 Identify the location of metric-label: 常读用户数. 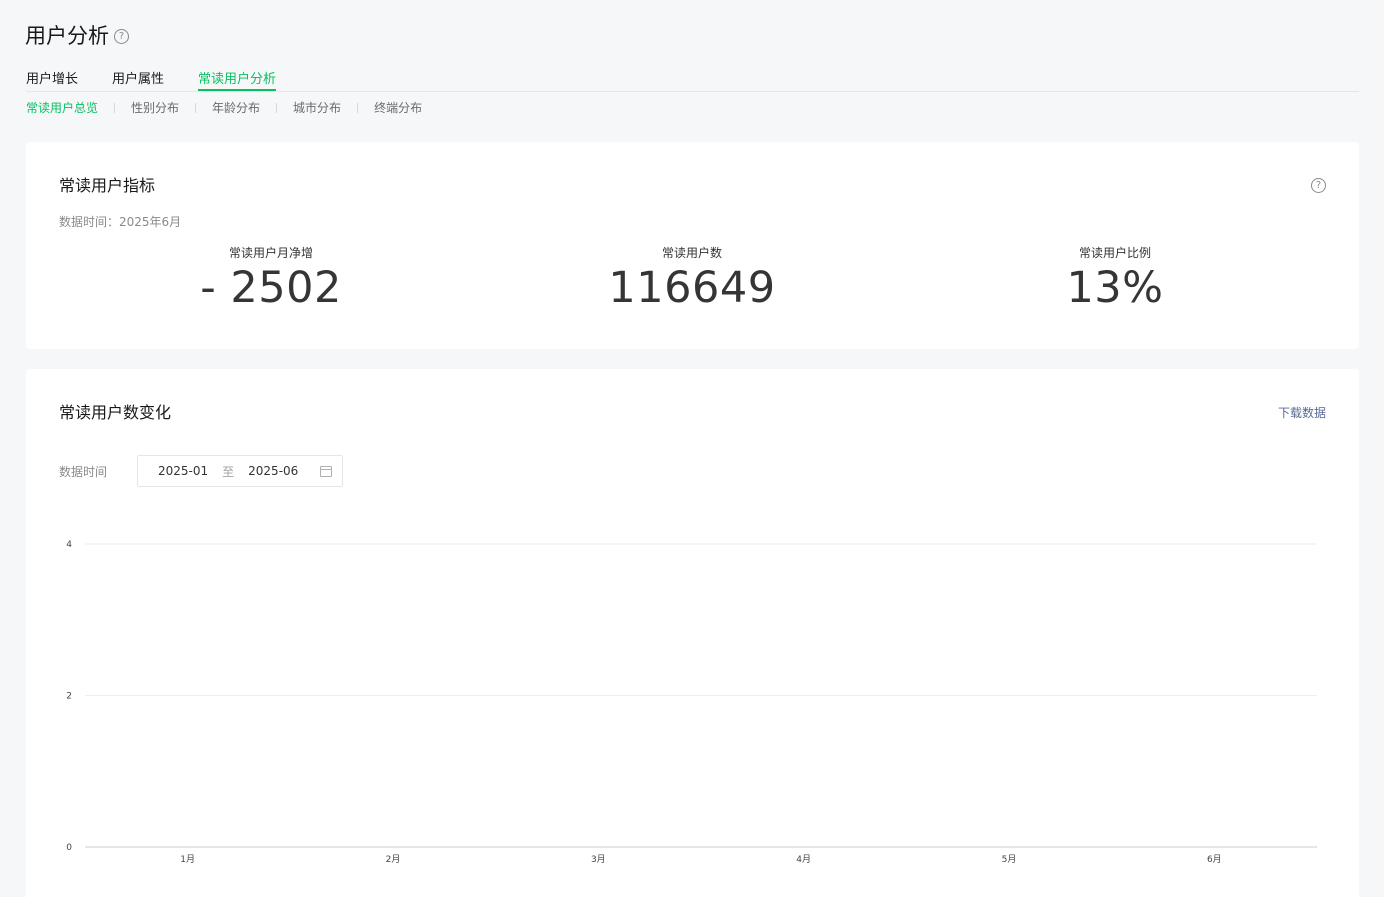
(691, 253).